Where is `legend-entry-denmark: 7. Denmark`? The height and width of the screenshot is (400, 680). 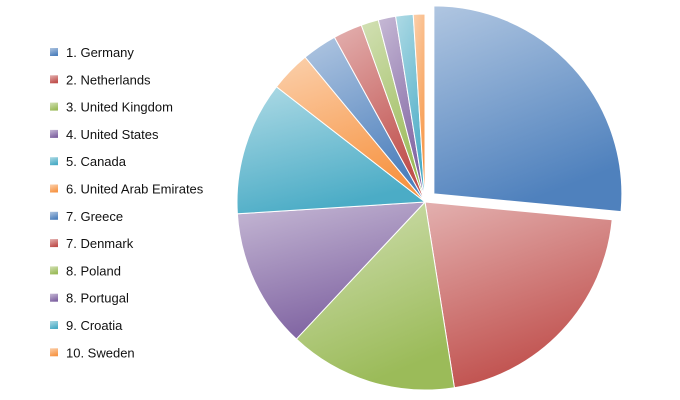 legend-entry-denmark: 7. Denmark is located at coordinates (92, 243).